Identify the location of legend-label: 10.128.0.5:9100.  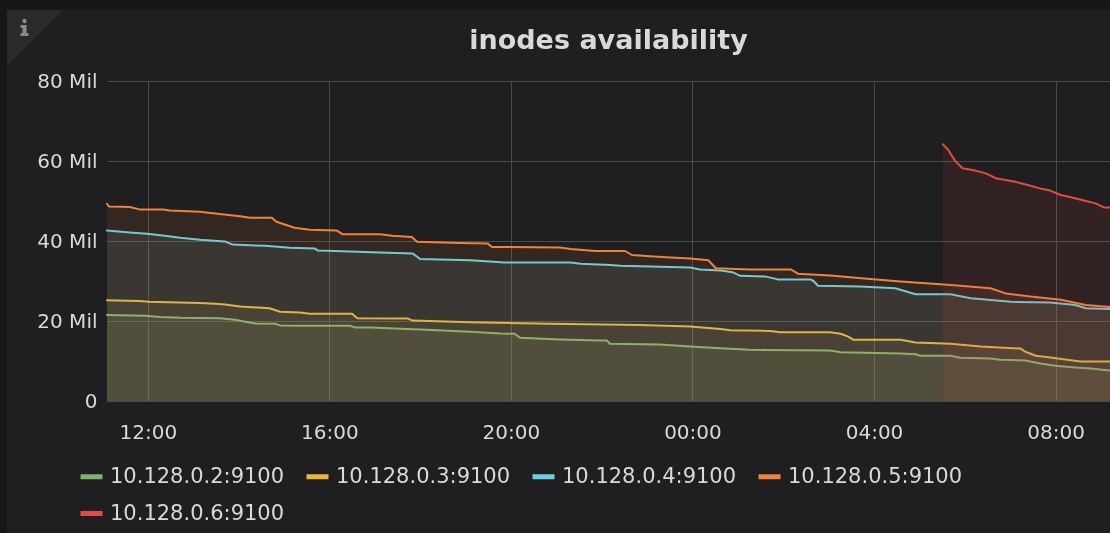
(875, 475).